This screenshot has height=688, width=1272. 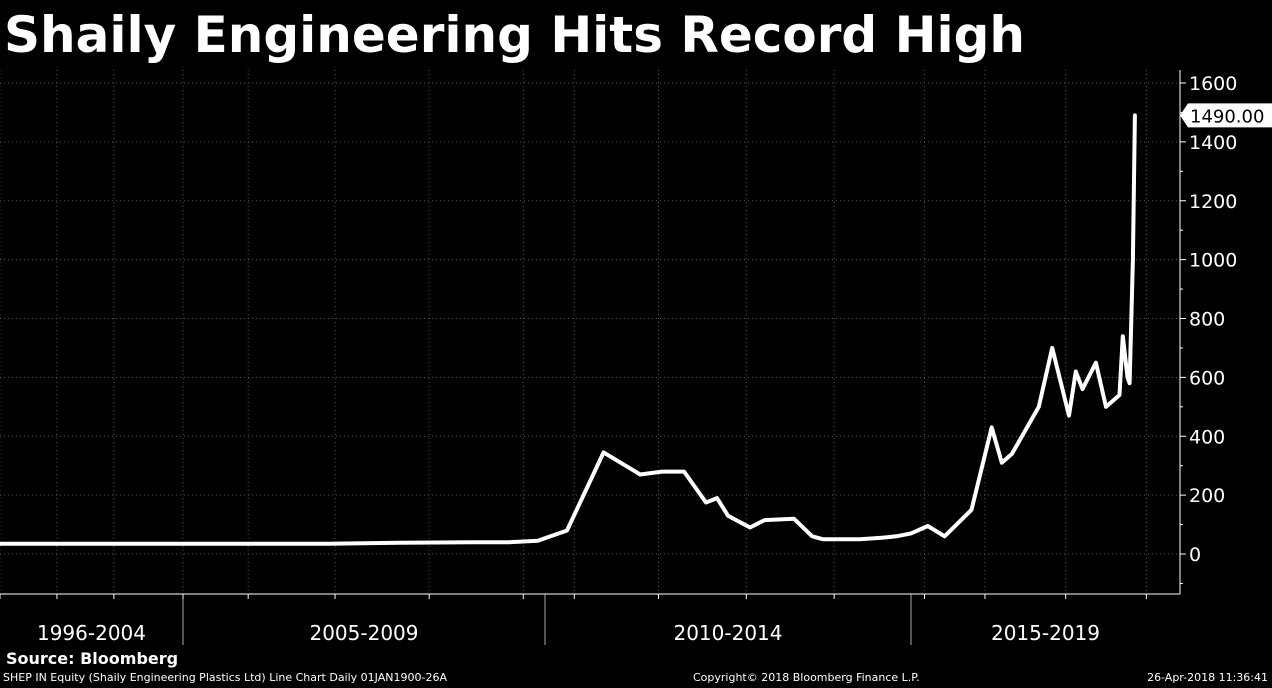 I want to click on y-tick-label: 1400, so click(x=1213, y=143).